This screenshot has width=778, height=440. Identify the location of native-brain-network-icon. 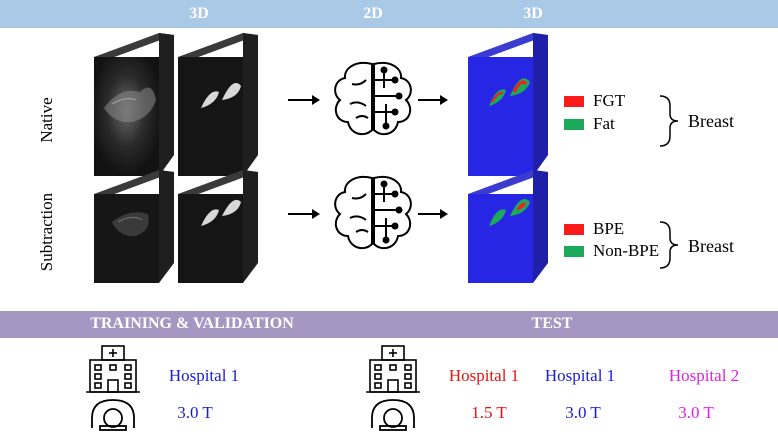
(373, 99).